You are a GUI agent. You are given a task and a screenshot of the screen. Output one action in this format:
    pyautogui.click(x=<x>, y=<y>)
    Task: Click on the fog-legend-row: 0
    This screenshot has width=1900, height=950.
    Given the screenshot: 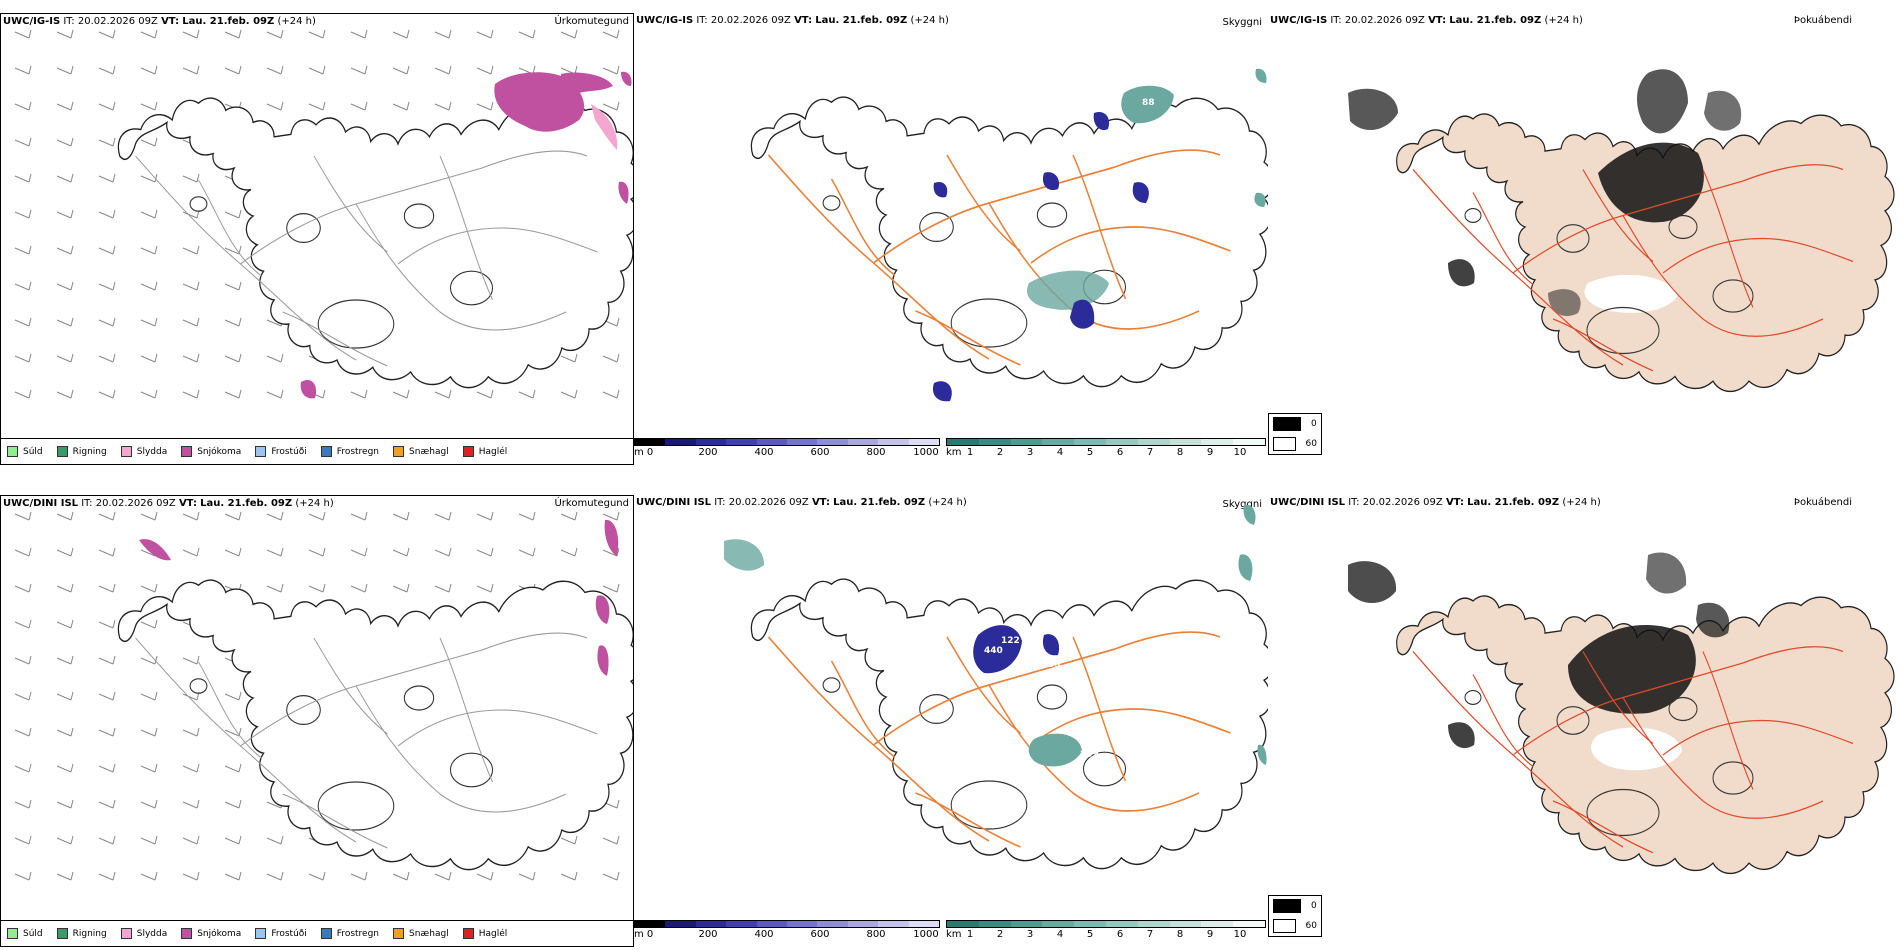 What is the action you would take?
    pyautogui.click(x=1295, y=906)
    